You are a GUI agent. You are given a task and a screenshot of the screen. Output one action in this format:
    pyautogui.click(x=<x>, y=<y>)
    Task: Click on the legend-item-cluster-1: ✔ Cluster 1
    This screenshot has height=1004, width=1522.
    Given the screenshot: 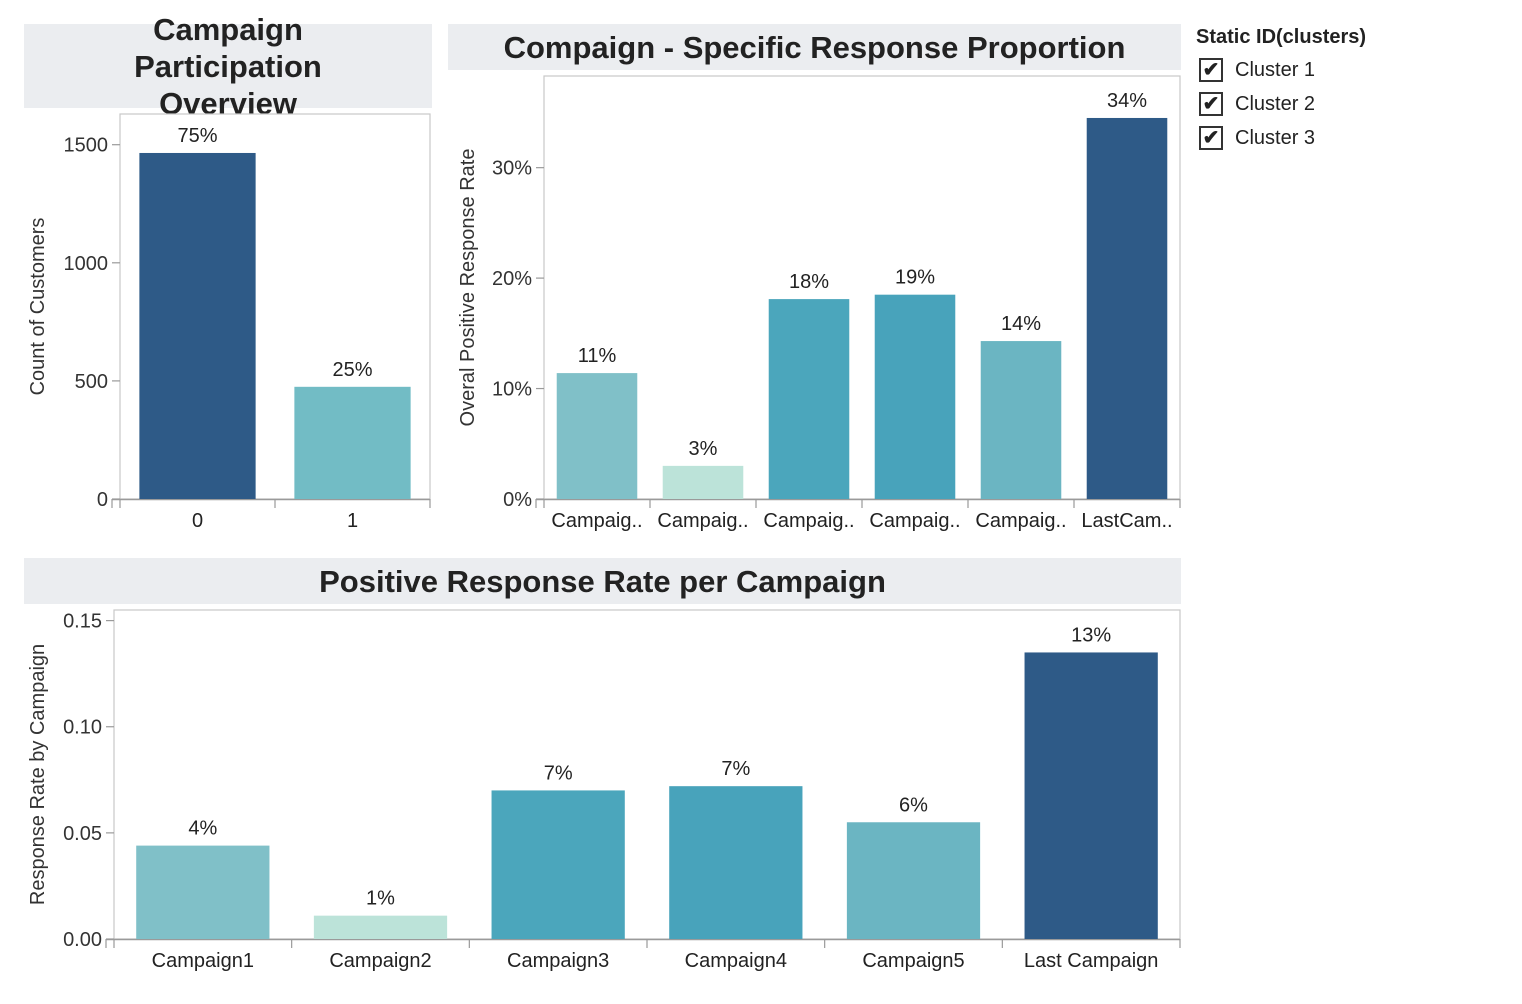 What is the action you would take?
    pyautogui.click(x=1281, y=70)
    